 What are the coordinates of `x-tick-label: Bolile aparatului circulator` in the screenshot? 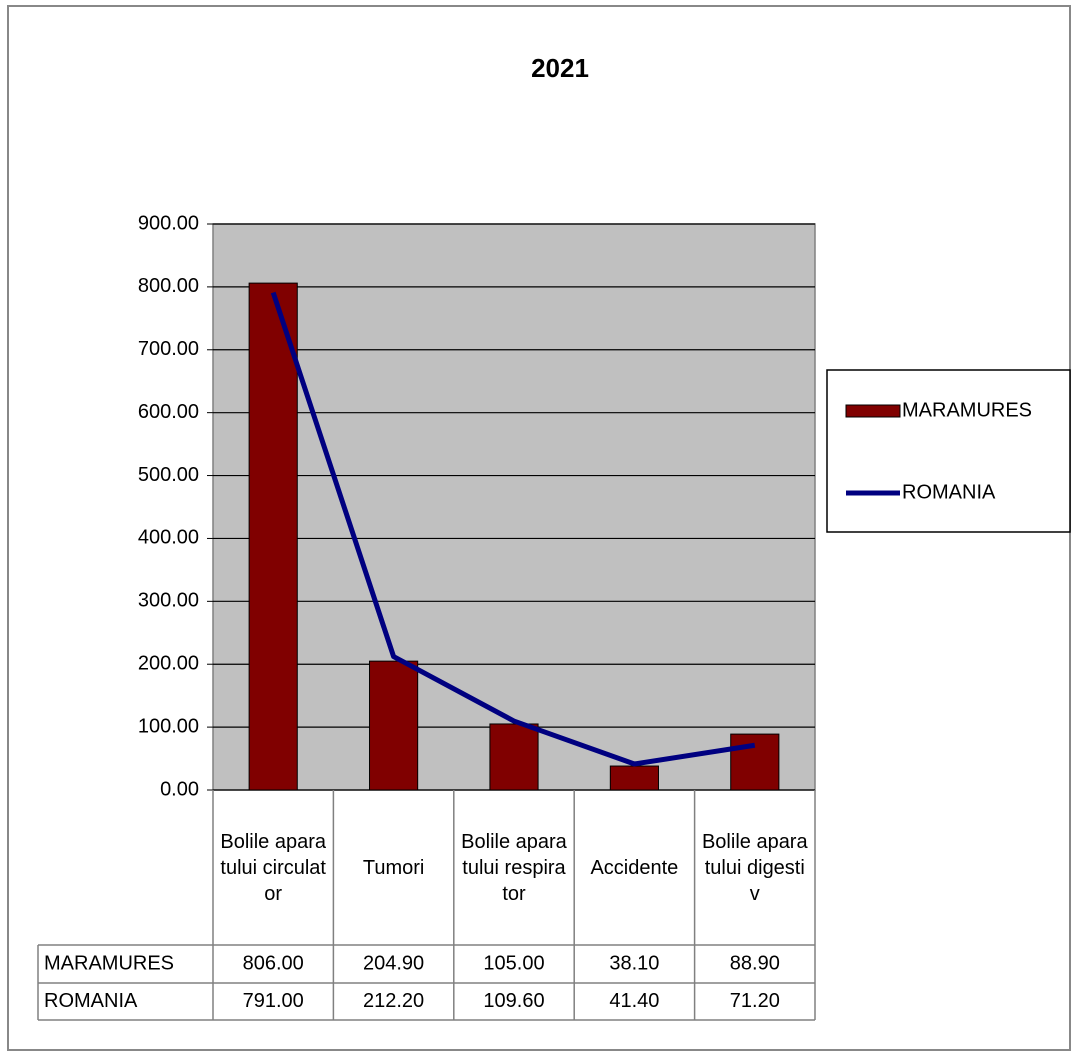 It's located at (273, 867).